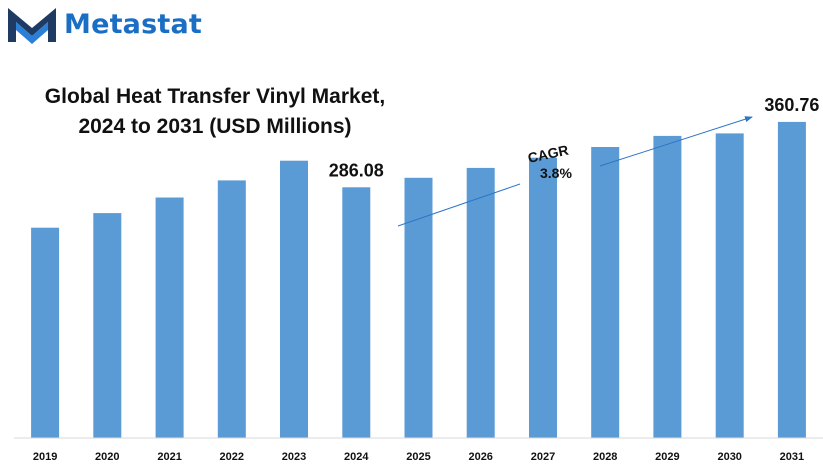 The width and height of the screenshot is (823, 466). Describe the element at coordinates (356, 457) in the screenshot. I see `x-tick-label: 2024` at that location.